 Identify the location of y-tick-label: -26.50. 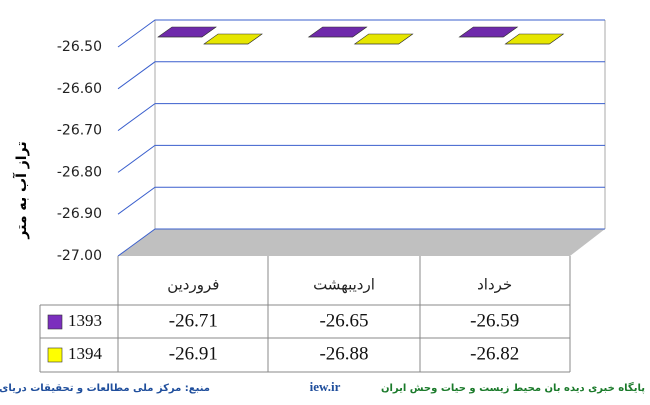
(79, 47).